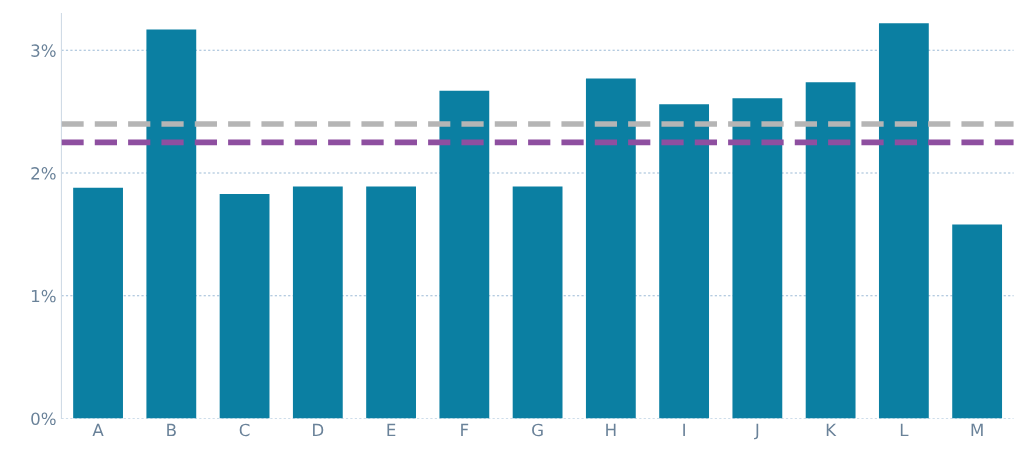 The height and width of the screenshot is (450, 1024). I want to click on x-tick-label: G, so click(537, 430).